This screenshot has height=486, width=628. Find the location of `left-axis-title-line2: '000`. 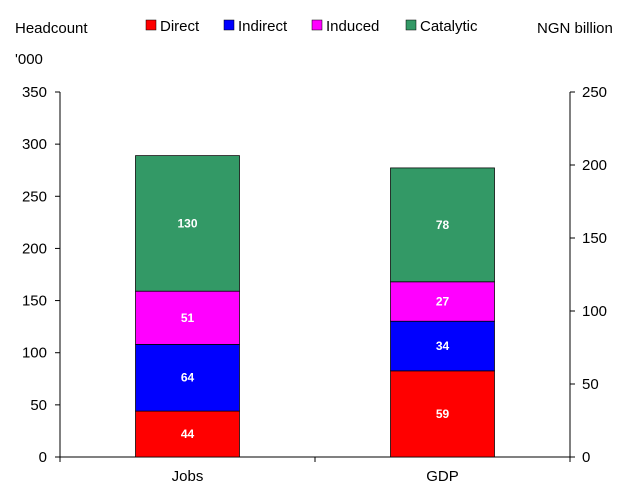

left-axis-title-line2: '000 is located at coordinates (29, 59).